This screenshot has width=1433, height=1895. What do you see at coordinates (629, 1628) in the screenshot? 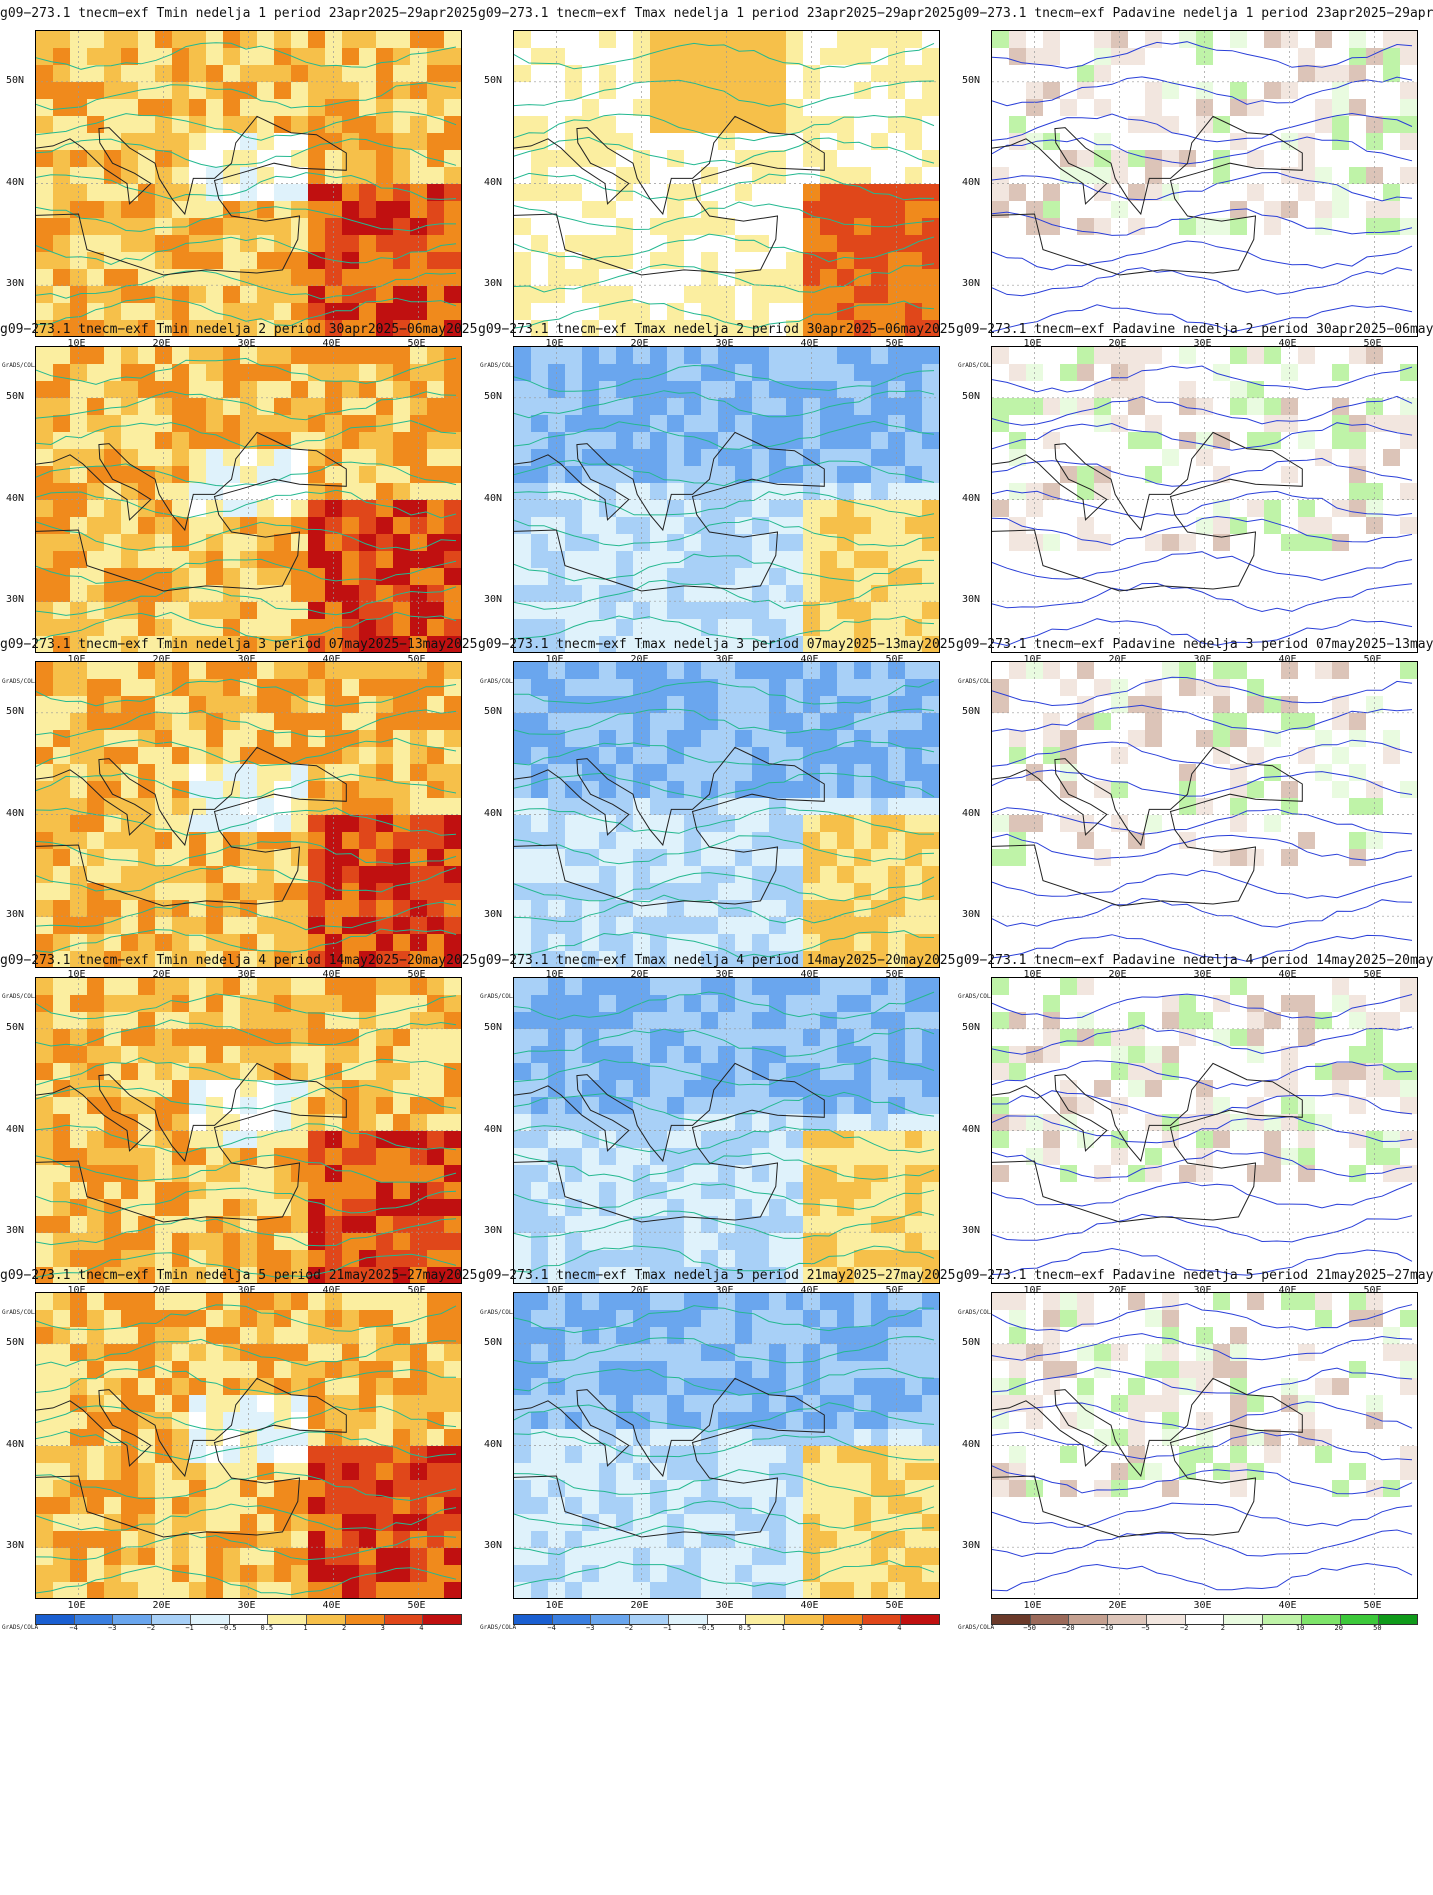
I see `color-bar-label: −2` at bounding box center [629, 1628].